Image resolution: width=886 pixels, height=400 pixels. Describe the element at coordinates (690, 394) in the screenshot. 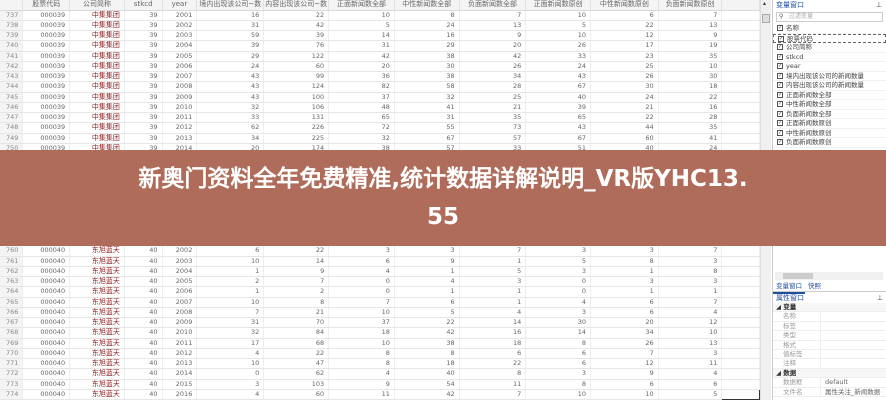

I see `table-cell: 5` at that location.